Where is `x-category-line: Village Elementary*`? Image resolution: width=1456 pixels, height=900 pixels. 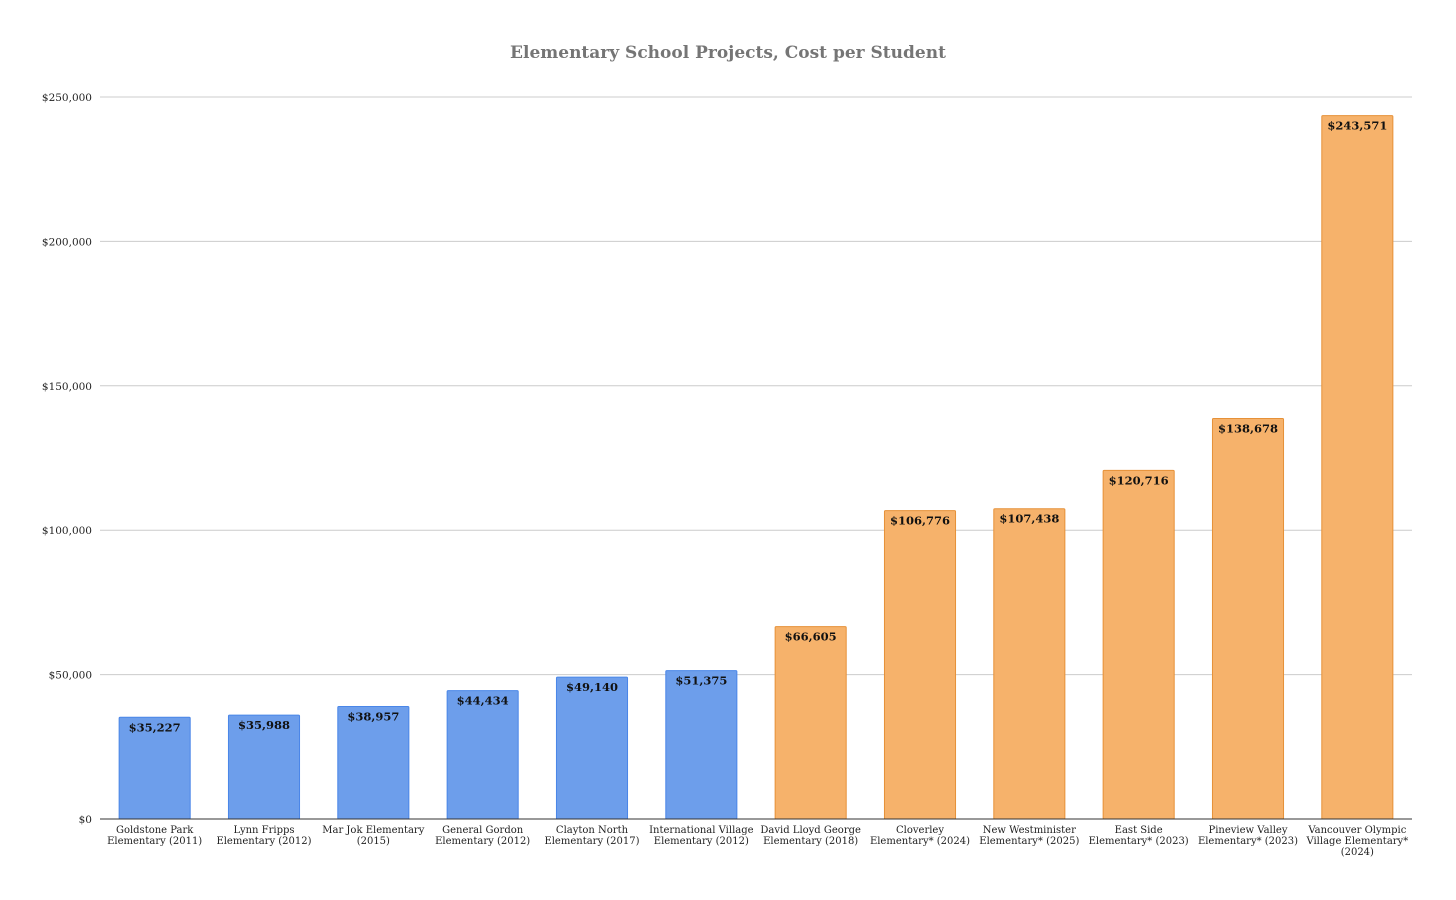
x-category-line: Village Elementary* is located at coordinates (1356, 841).